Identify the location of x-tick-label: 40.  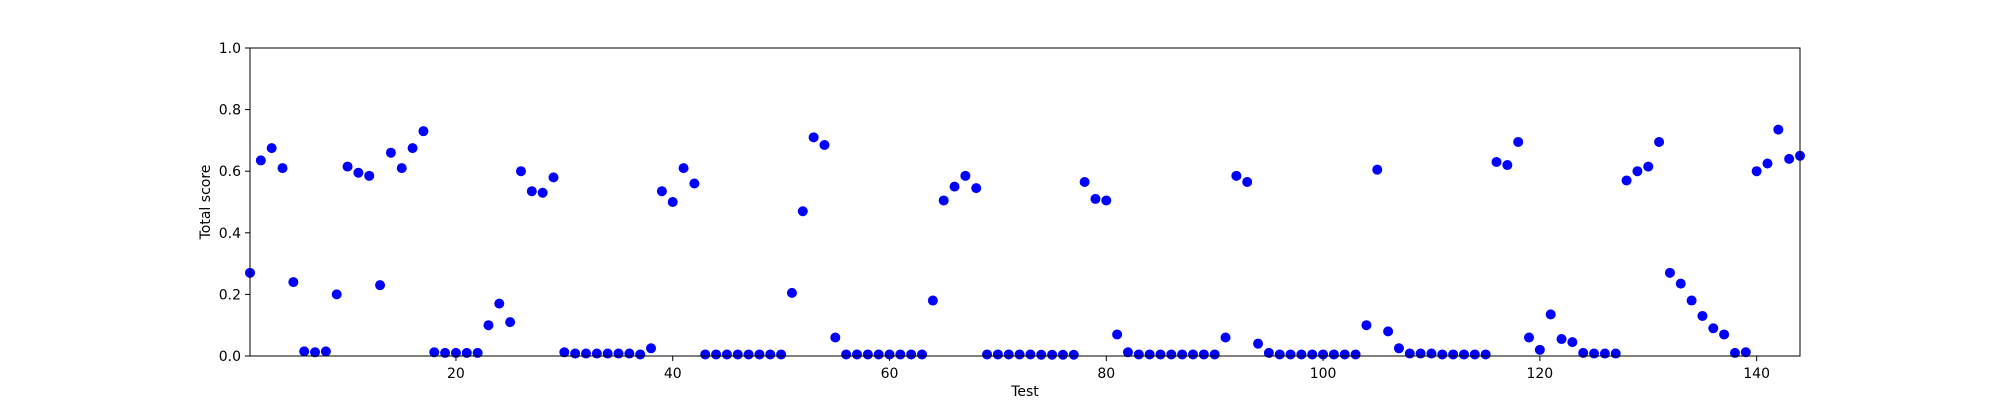
(673, 374).